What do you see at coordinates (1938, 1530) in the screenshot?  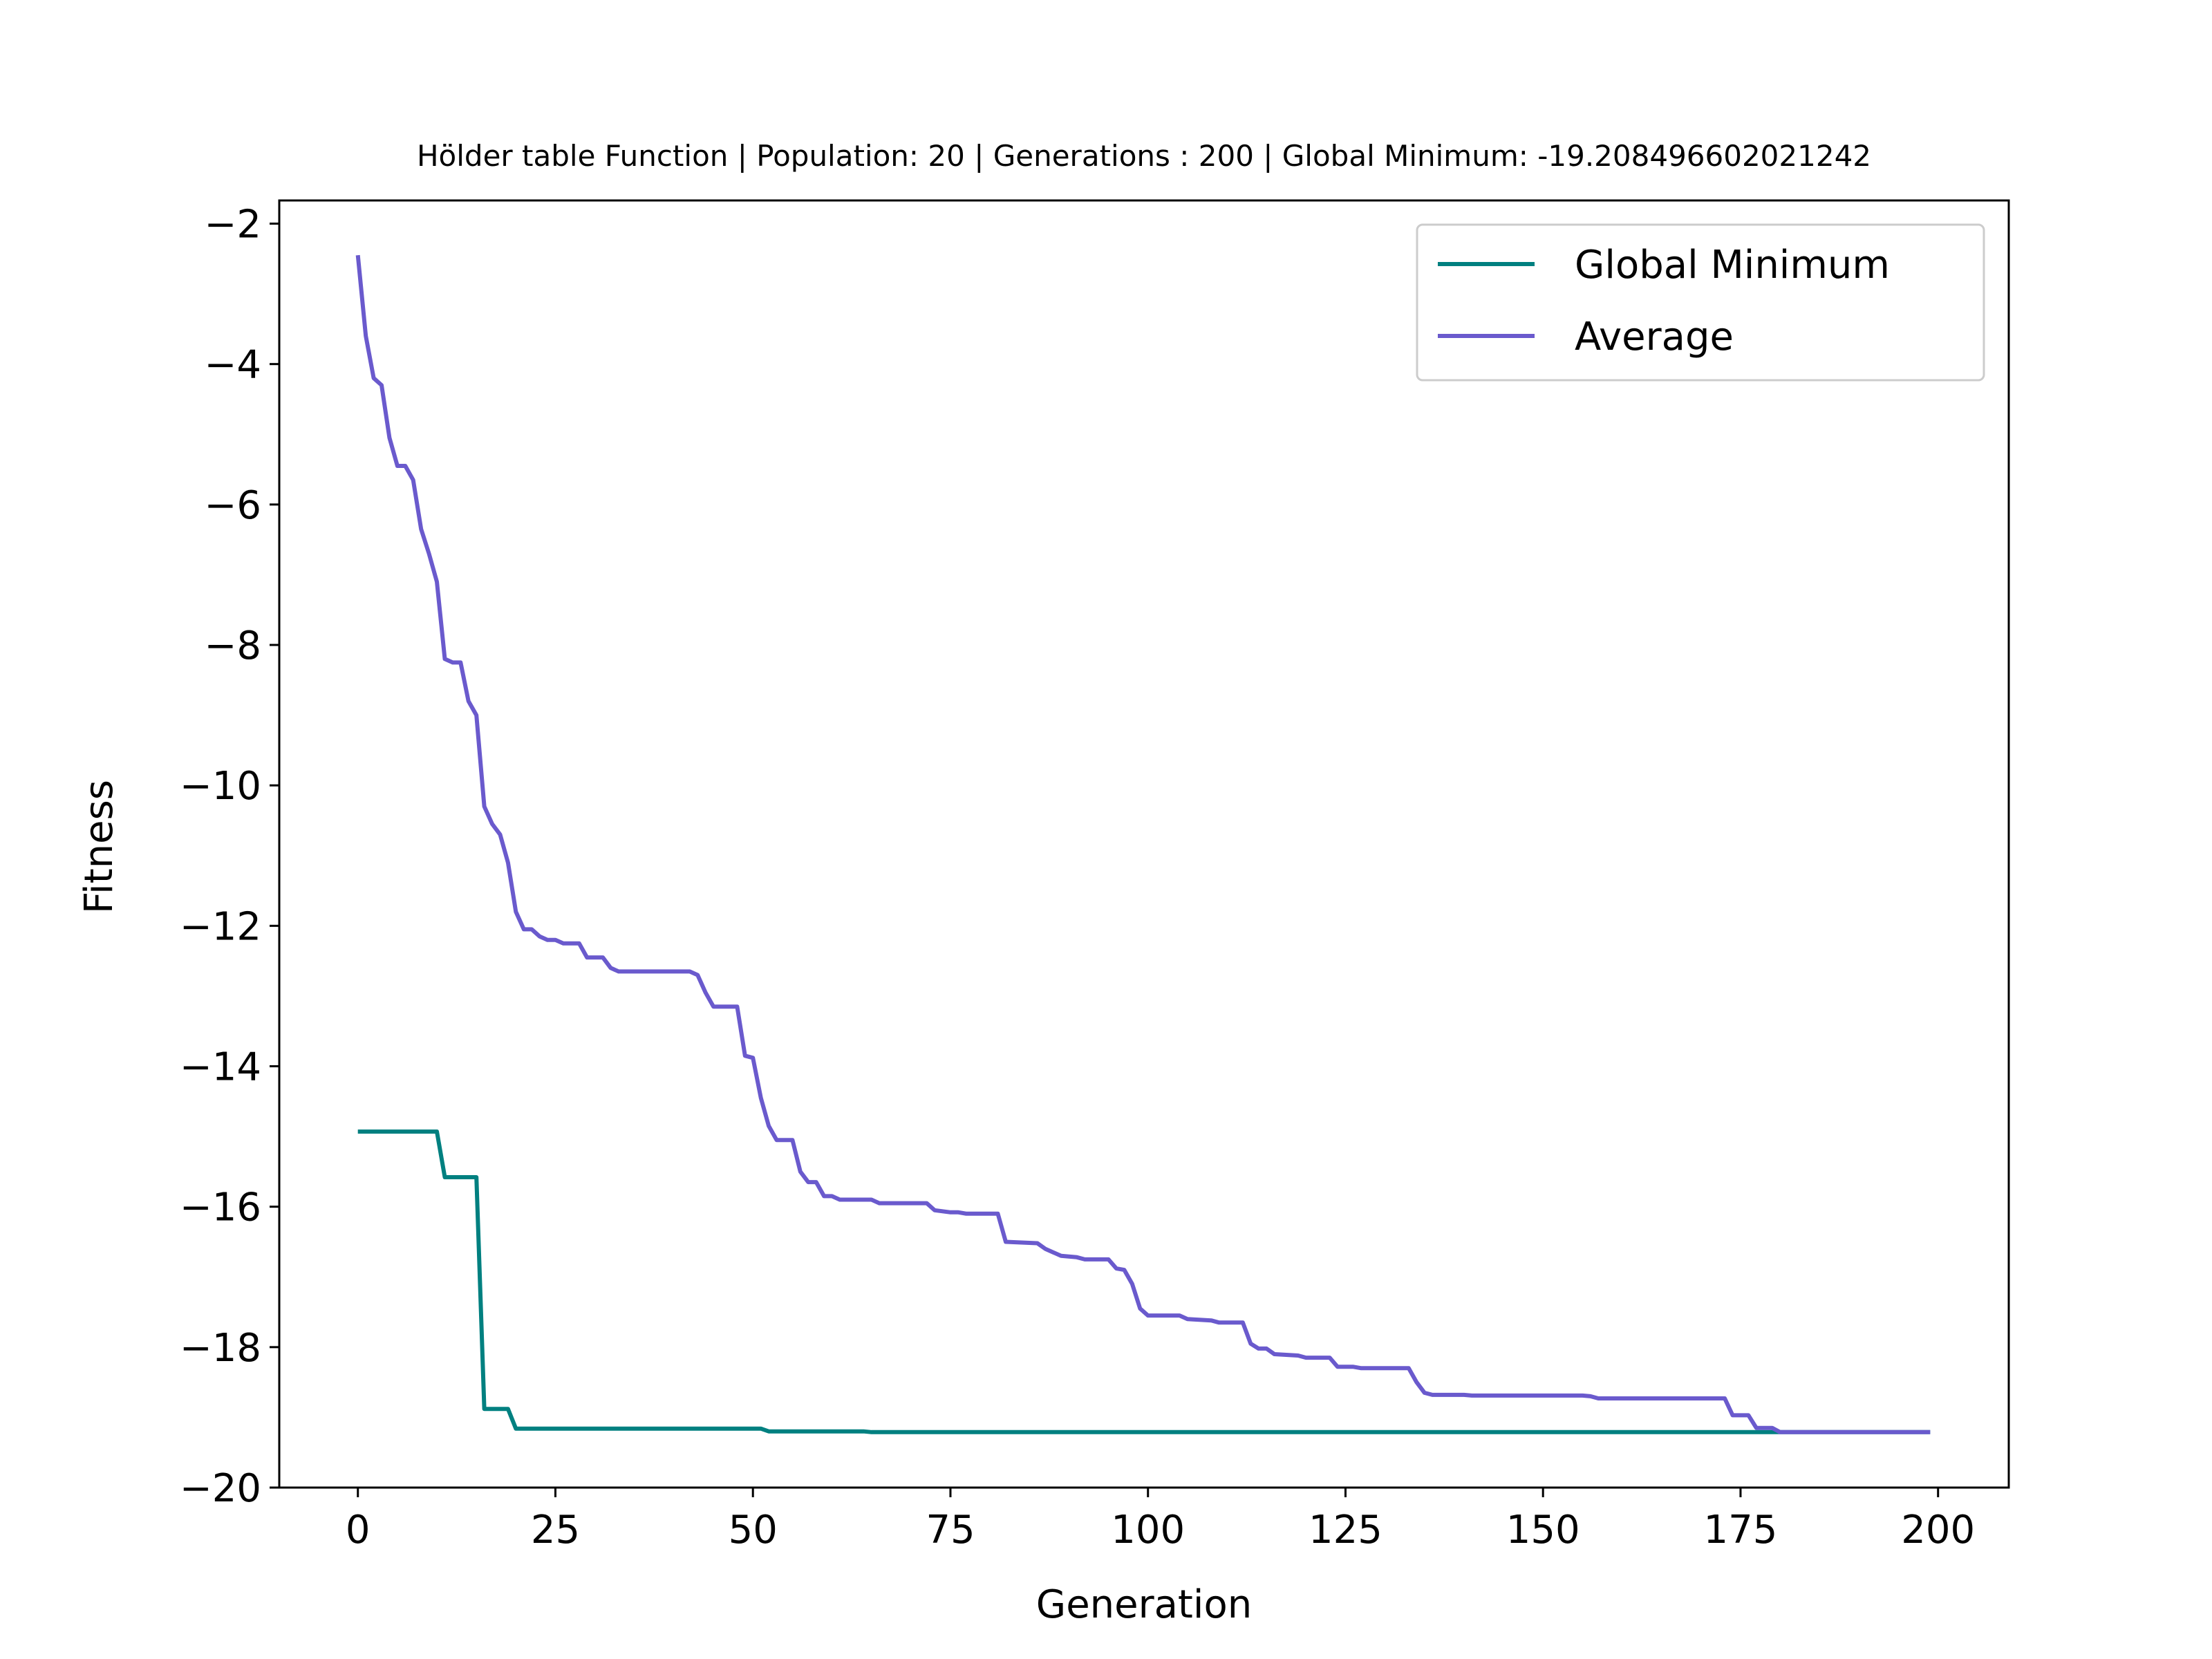 I see `x-tick-label: 200` at bounding box center [1938, 1530].